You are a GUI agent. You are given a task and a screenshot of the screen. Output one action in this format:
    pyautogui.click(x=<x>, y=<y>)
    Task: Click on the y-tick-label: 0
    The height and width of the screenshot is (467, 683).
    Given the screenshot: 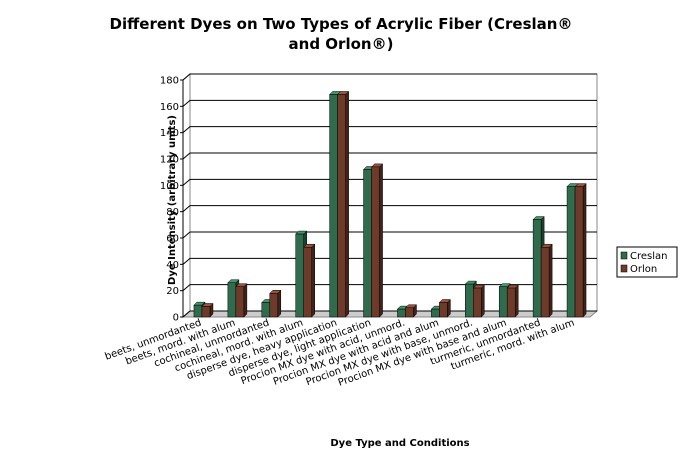 What is the action you would take?
    pyautogui.click(x=176, y=318)
    